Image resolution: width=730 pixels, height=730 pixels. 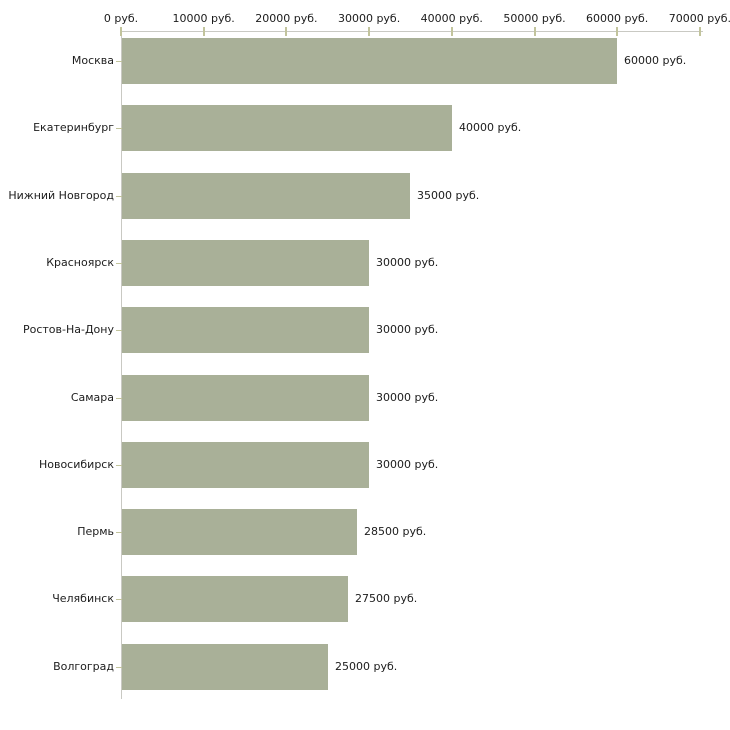 What do you see at coordinates (121, 18) in the screenshot?
I see `x-axis-tick-label: 0 руб.` at bounding box center [121, 18].